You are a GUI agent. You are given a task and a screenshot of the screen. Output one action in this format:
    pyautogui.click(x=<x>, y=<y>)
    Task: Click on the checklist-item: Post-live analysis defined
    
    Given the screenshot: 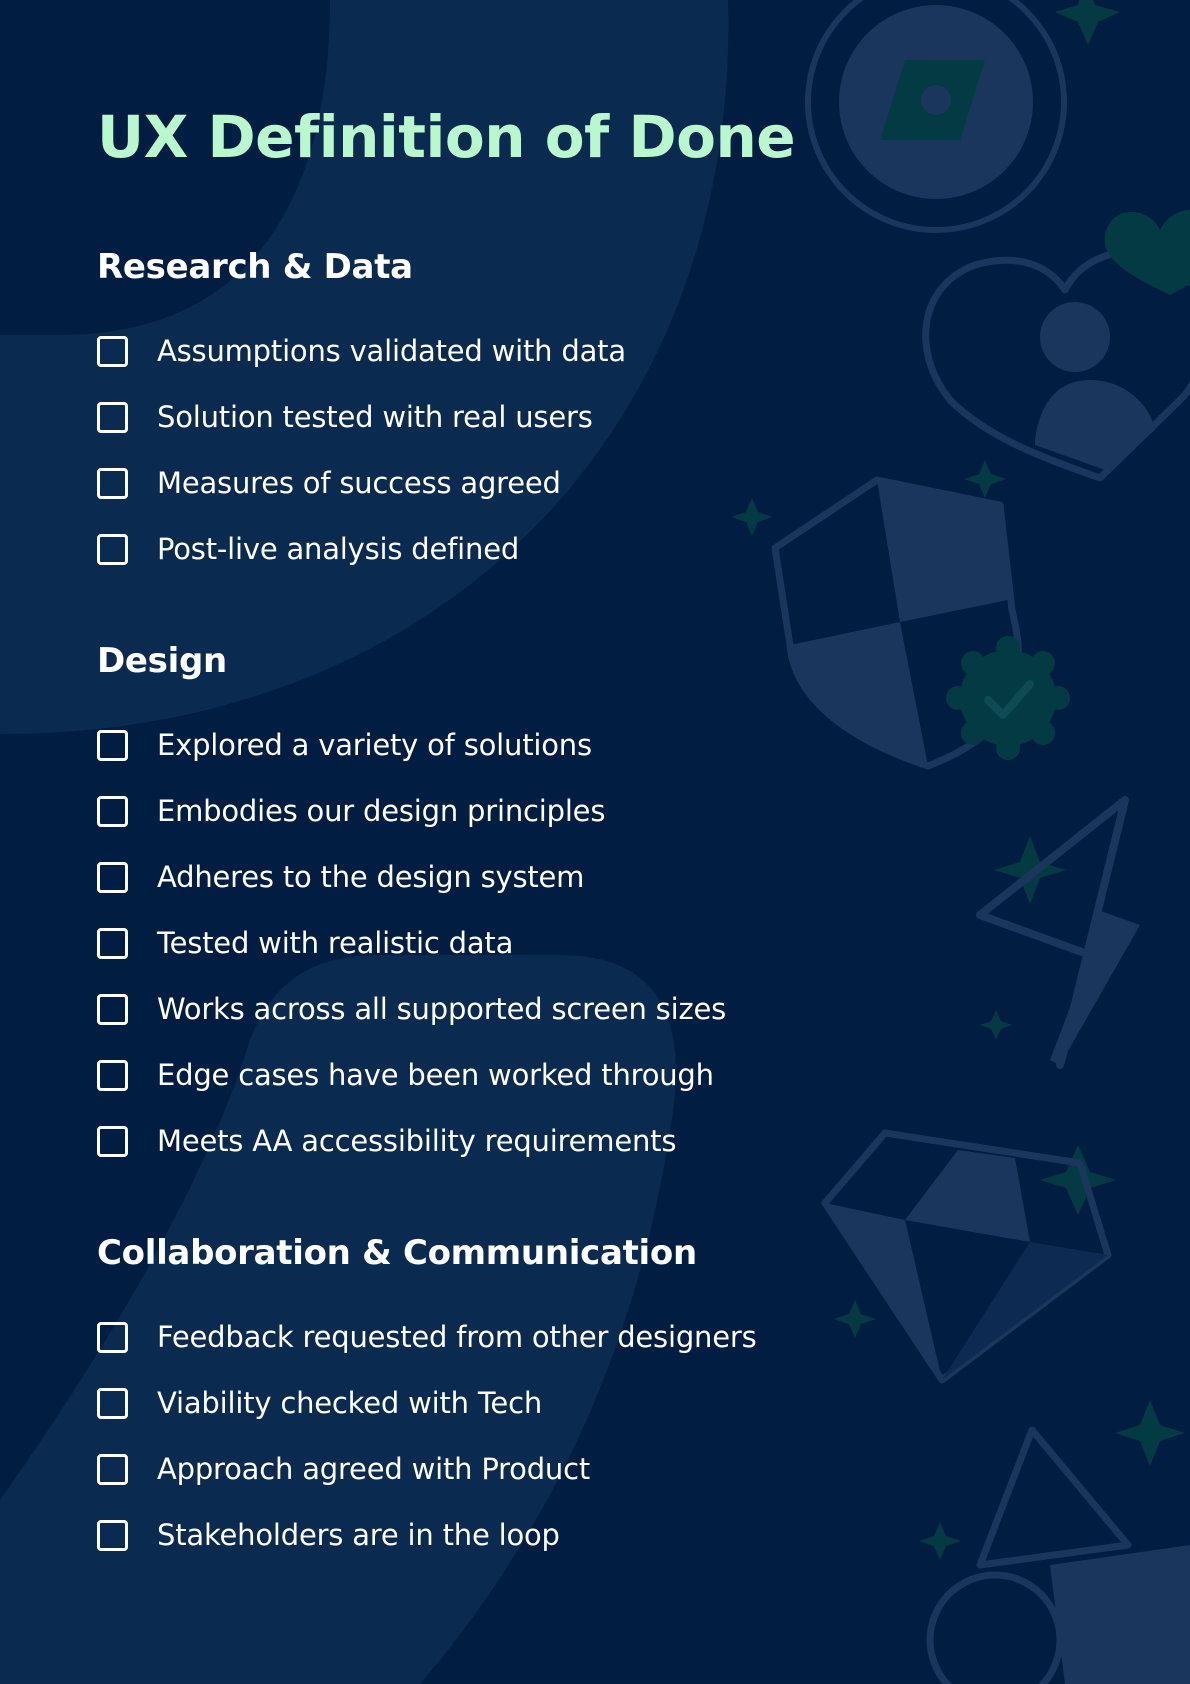 What is the action you would take?
    pyautogui.click(x=308, y=549)
    